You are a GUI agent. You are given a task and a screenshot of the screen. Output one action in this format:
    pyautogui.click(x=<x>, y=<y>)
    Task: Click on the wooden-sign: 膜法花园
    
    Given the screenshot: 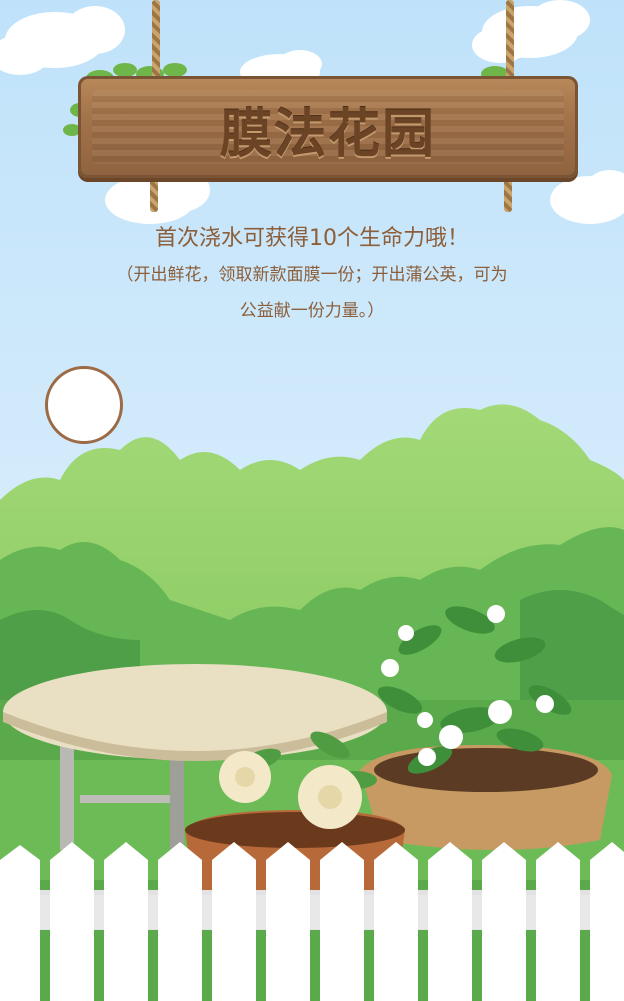 What is the action you would take?
    pyautogui.click(x=328, y=127)
    